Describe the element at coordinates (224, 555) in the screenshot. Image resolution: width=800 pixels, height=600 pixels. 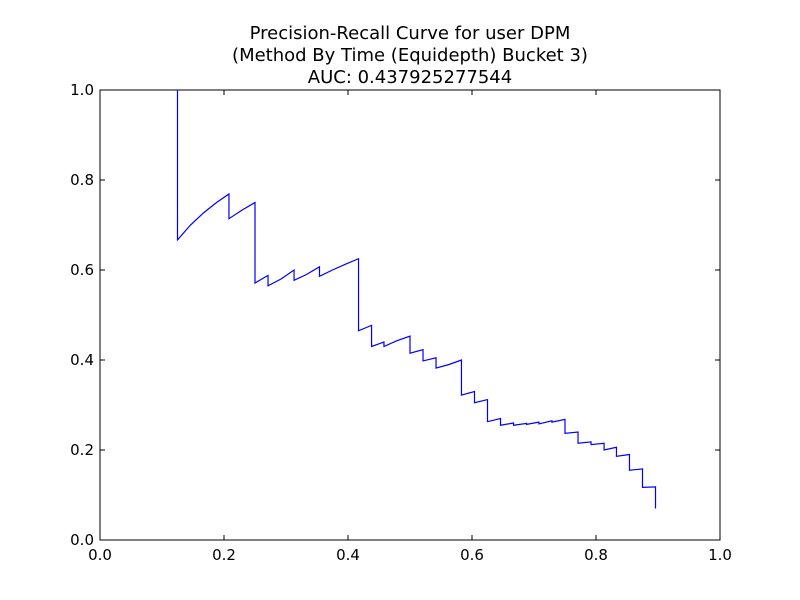
I see `x-tick-label: 0.2` at that location.